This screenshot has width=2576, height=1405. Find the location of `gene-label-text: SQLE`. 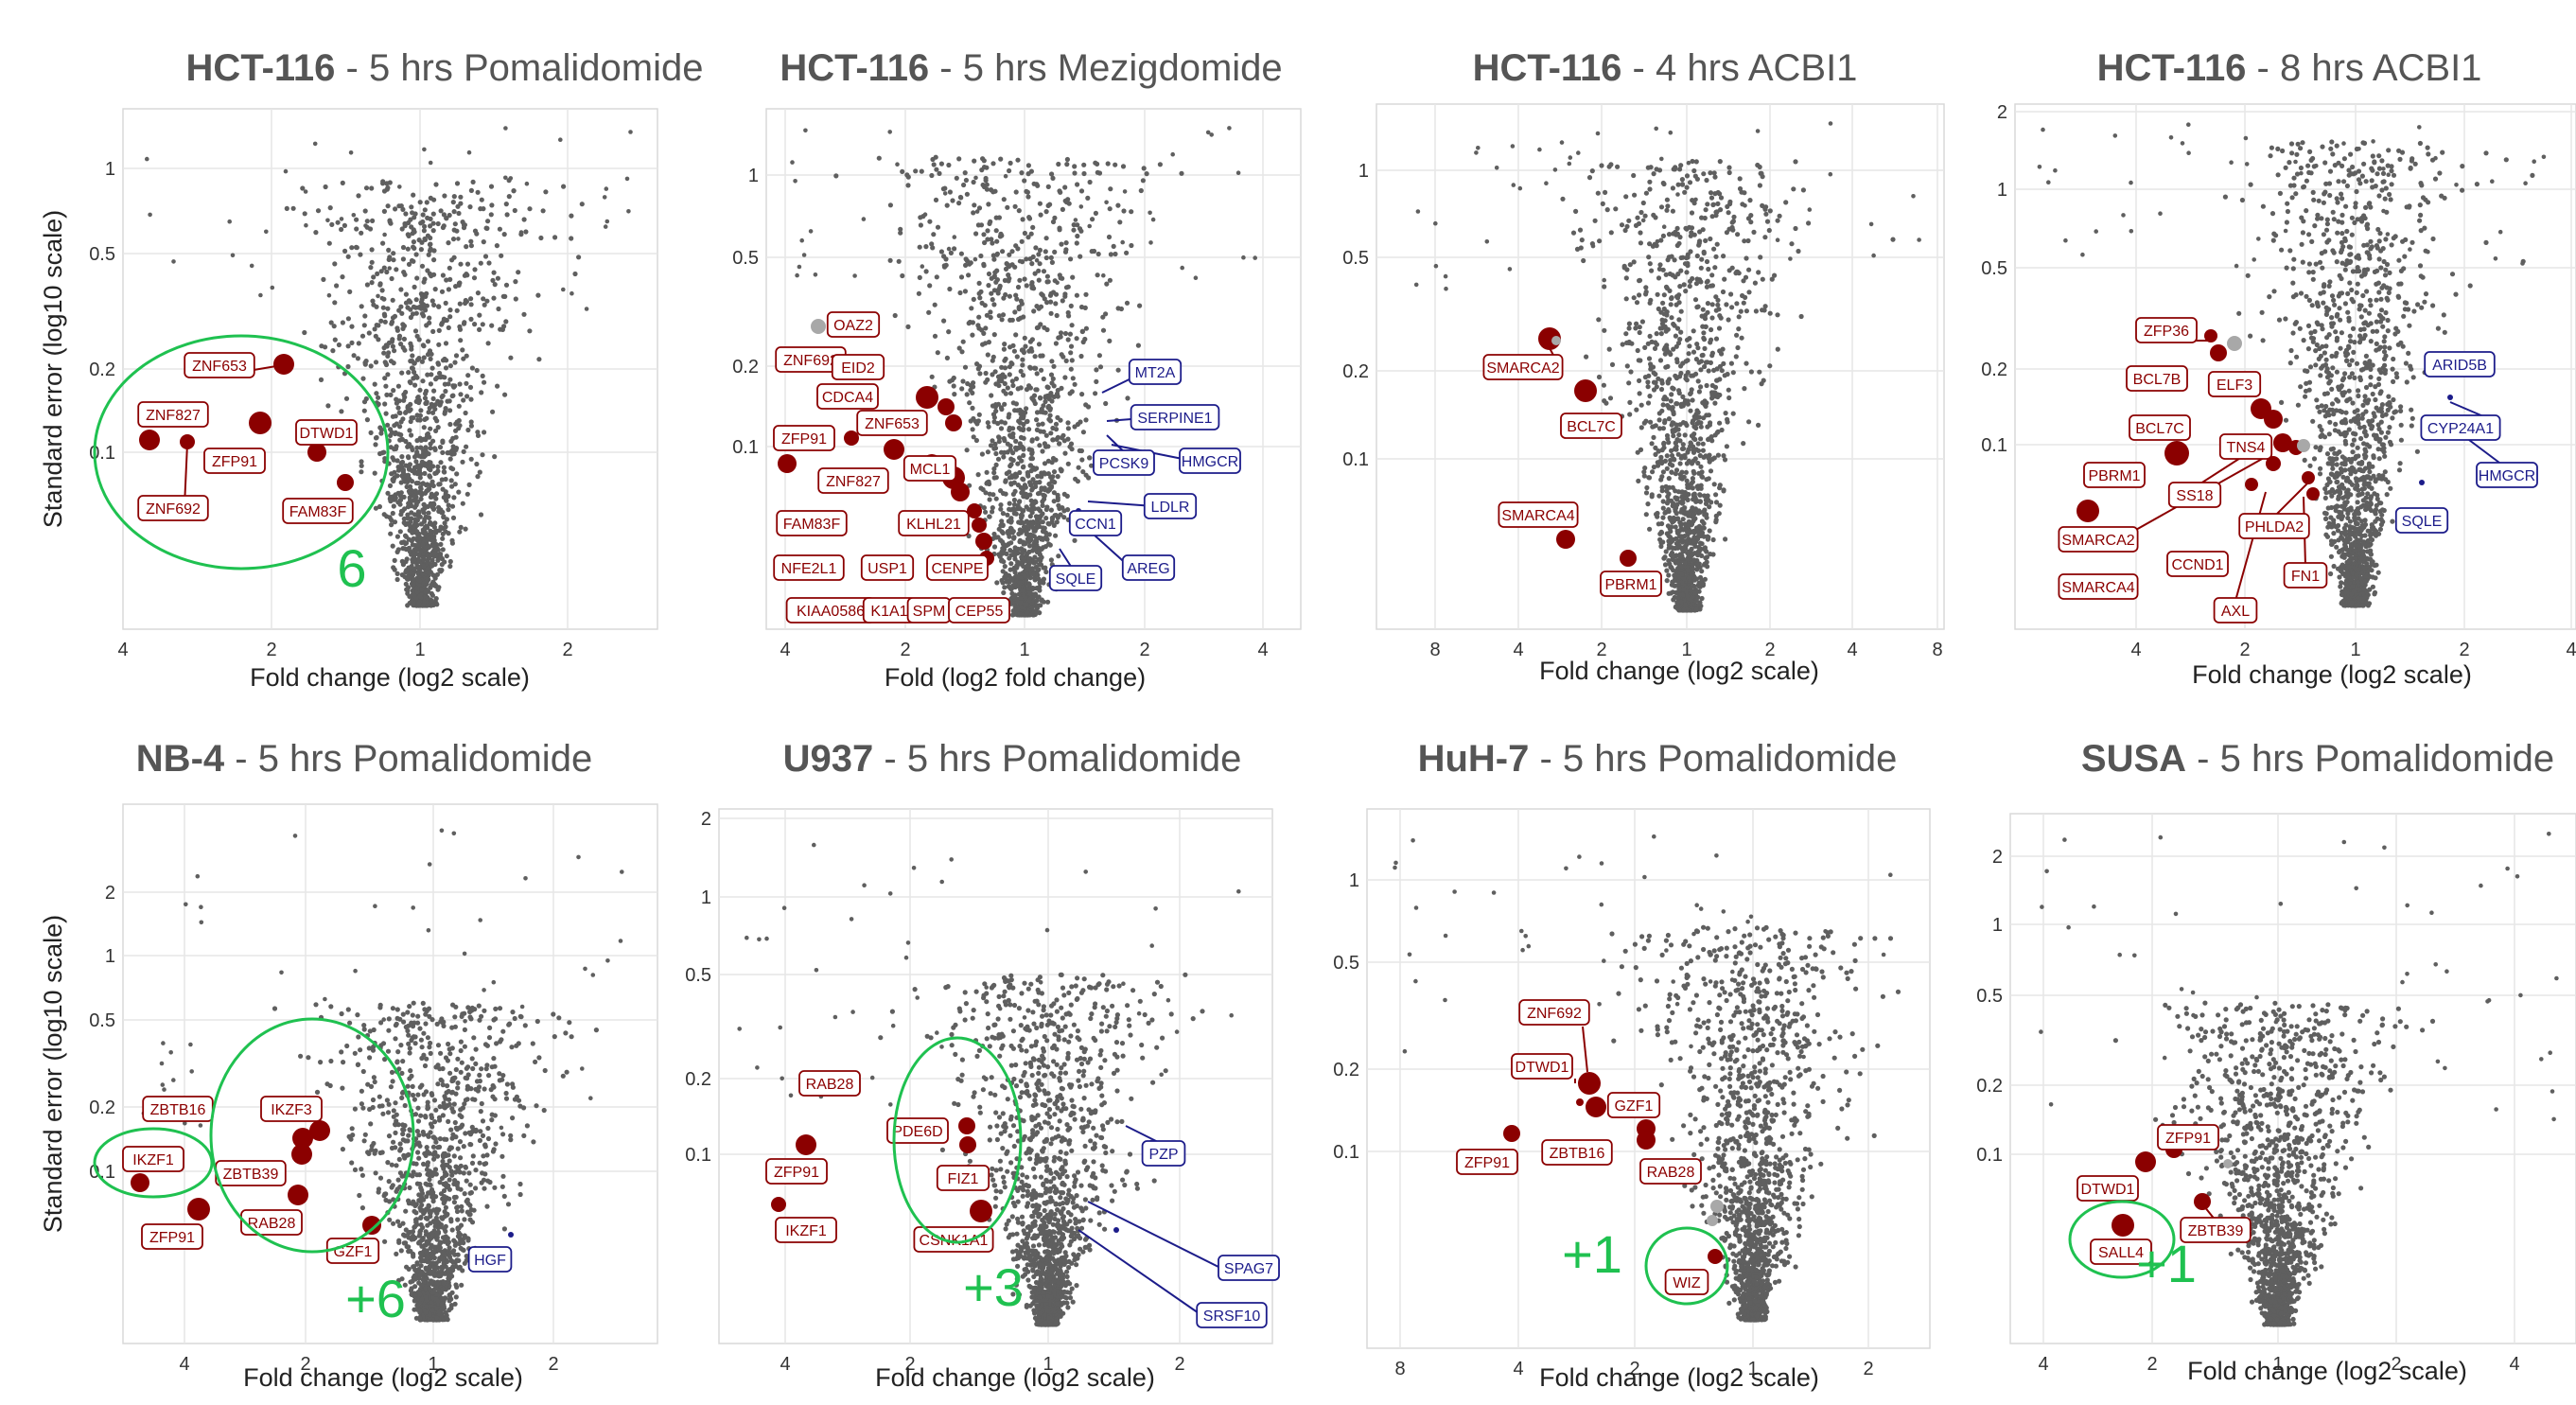

gene-label-text: SQLE is located at coordinates (1076, 579).